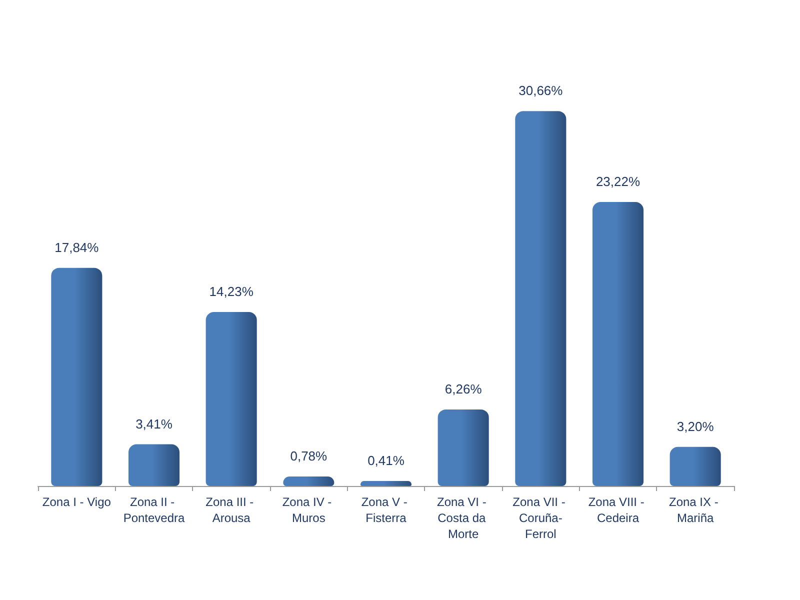 The image size is (800, 600). Describe the element at coordinates (618, 182) in the screenshot. I see `data-label: 23,22%` at that location.